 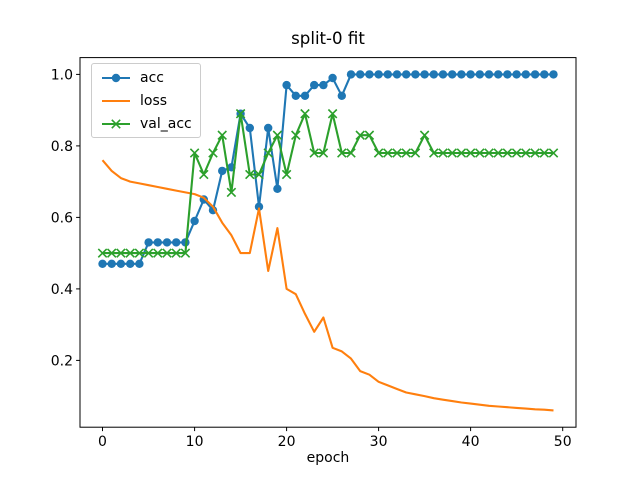 What do you see at coordinates (328, 38) in the screenshot?
I see `chart-title: split-0 fit` at bounding box center [328, 38].